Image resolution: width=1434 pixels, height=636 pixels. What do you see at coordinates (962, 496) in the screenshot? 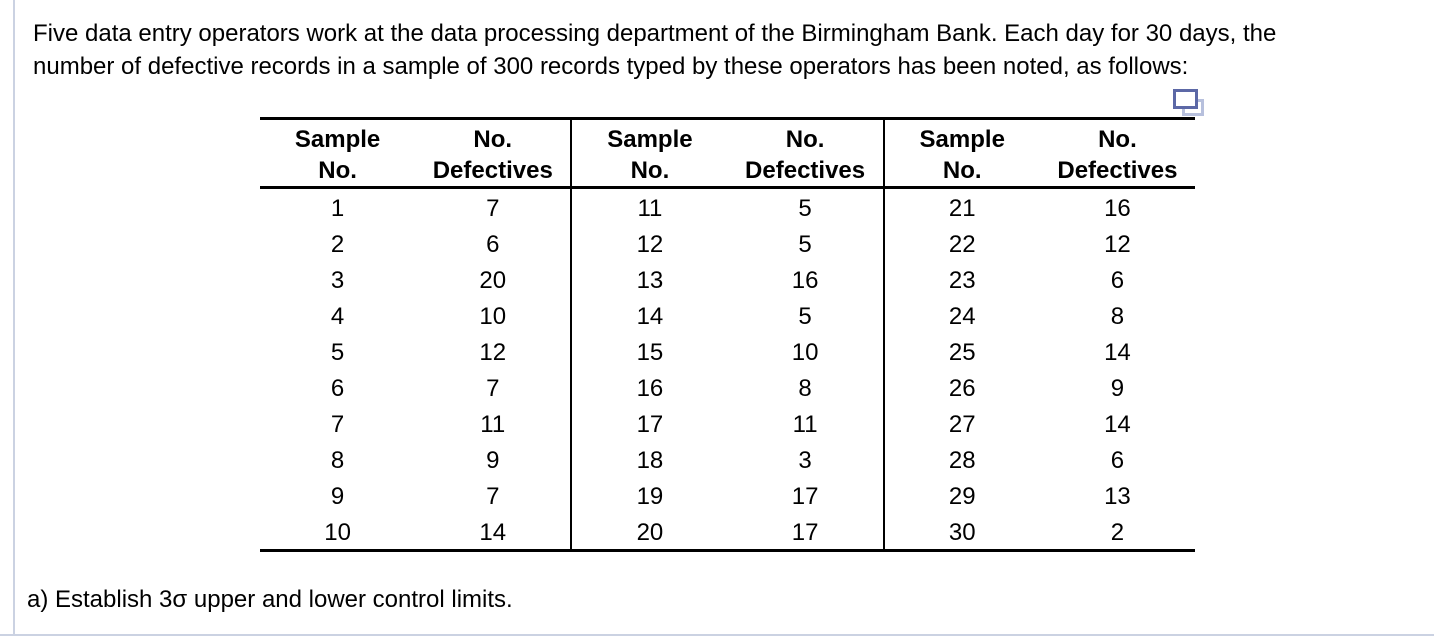
I see `sample-no-cell: 29` at bounding box center [962, 496].